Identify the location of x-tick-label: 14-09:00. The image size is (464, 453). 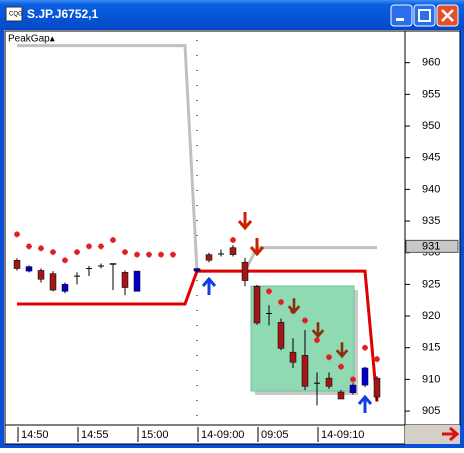
(222, 435).